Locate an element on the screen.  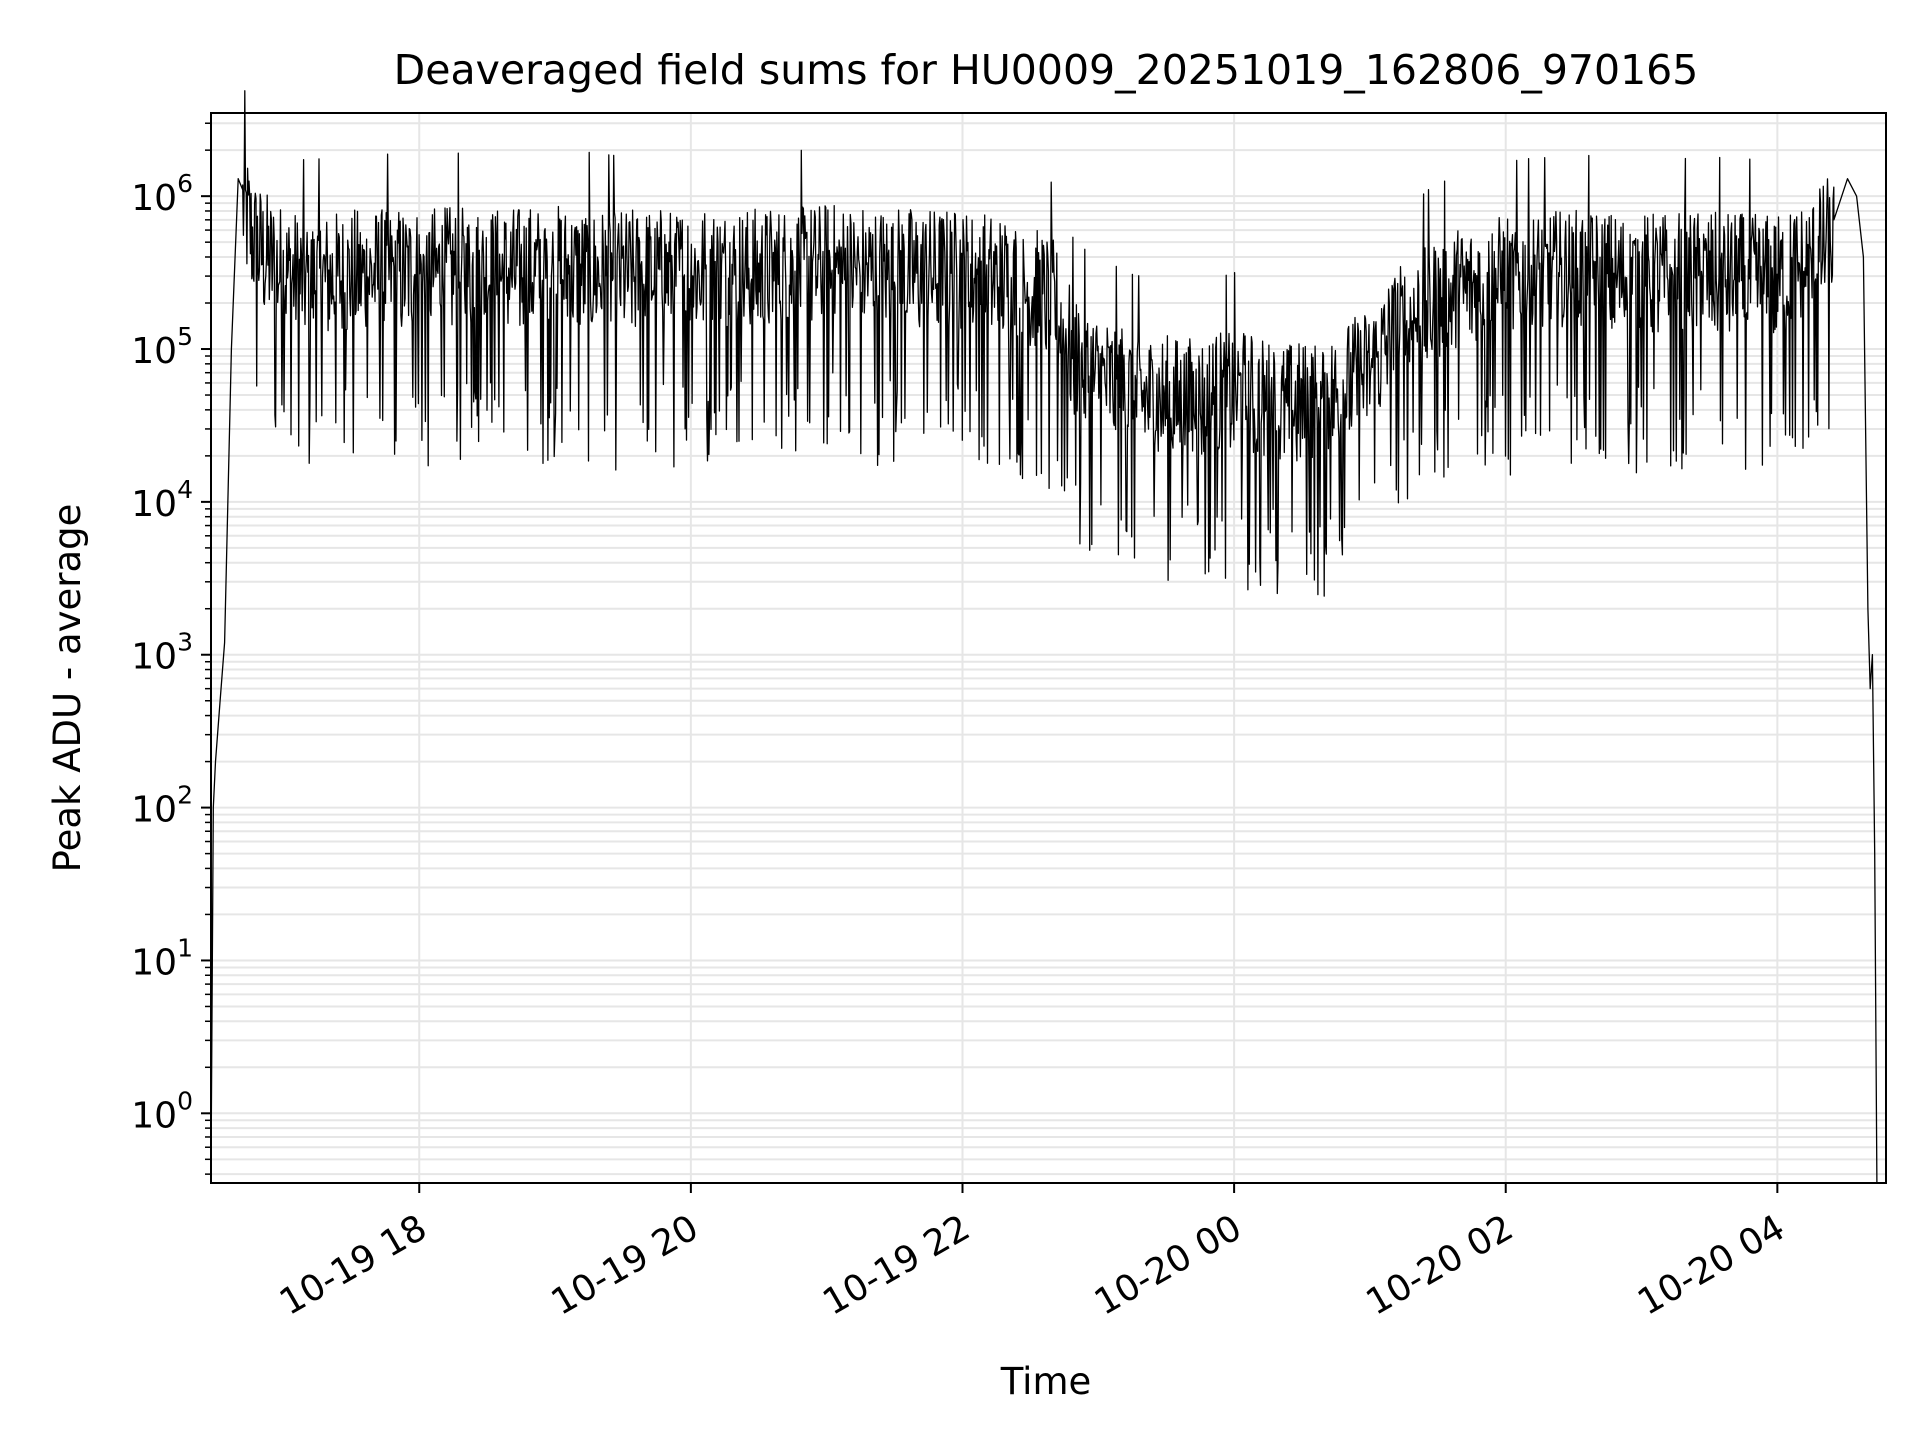
y-tick-label: 10⁶ is located at coordinates (162, 194).